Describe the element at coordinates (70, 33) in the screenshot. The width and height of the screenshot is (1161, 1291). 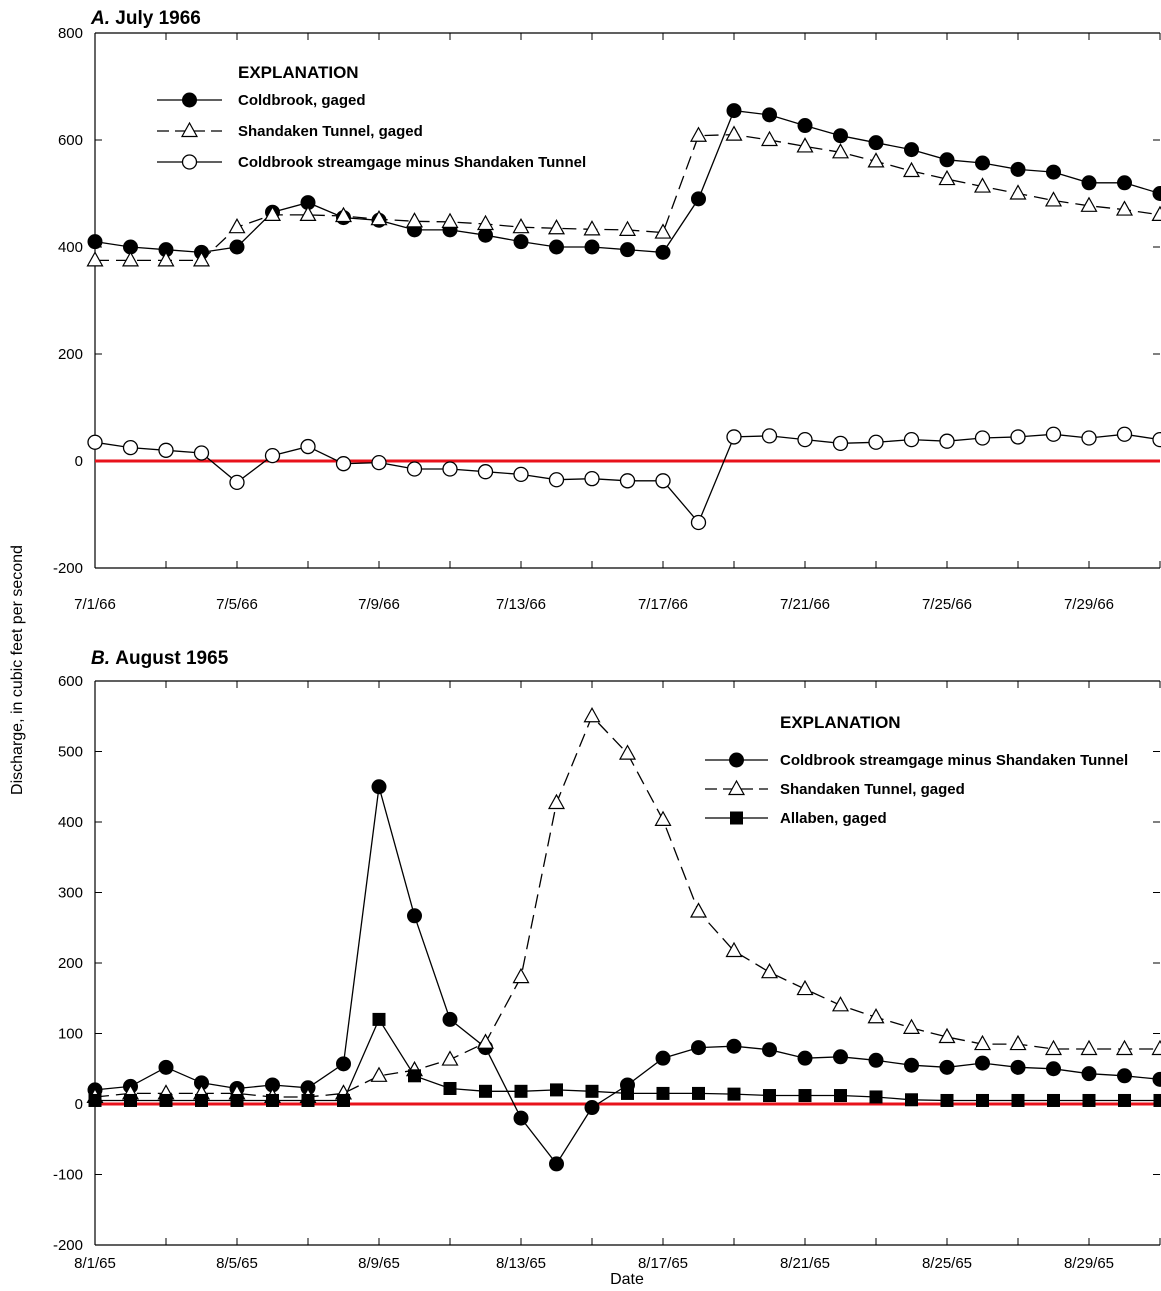
I see `y-tick-label: 800` at that location.